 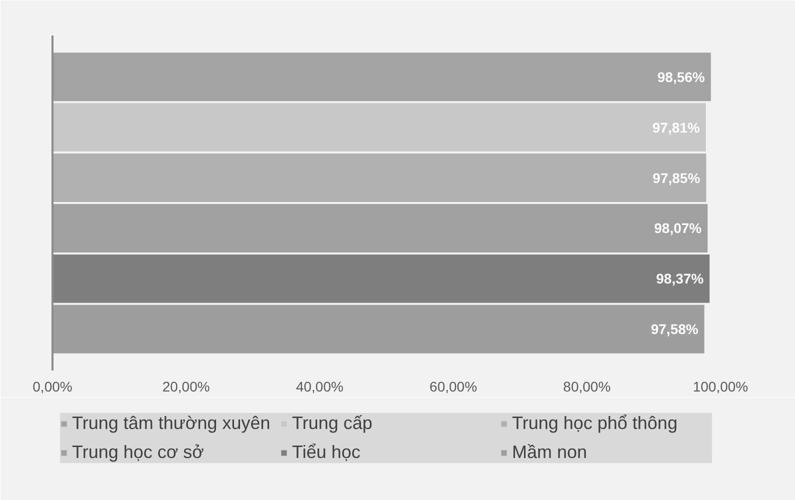 I want to click on legend-label: Trung cấp, so click(x=333, y=423).